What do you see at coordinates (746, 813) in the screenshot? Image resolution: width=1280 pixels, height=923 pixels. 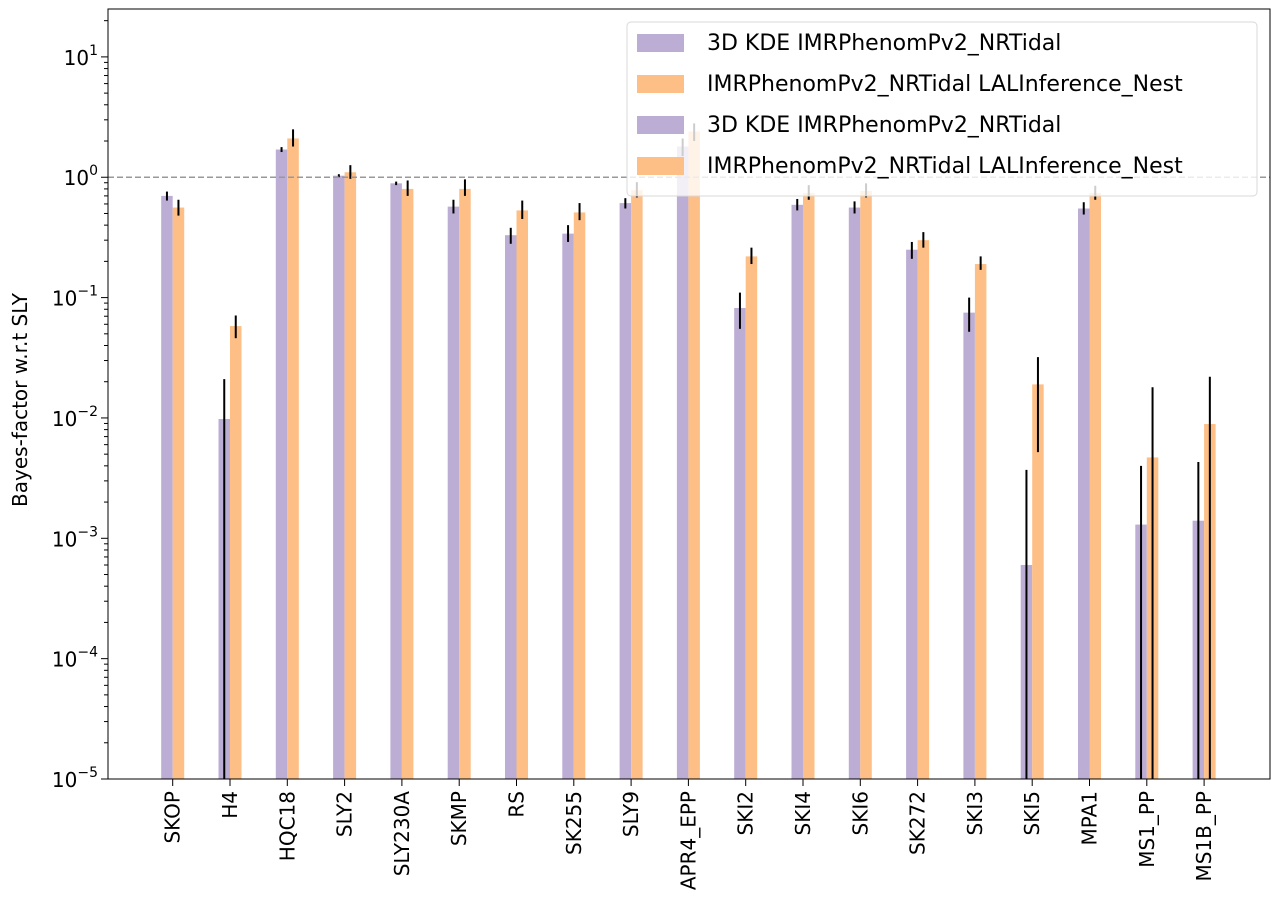 I see `x-tick-label-SKI2: SKI2` at bounding box center [746, 813].